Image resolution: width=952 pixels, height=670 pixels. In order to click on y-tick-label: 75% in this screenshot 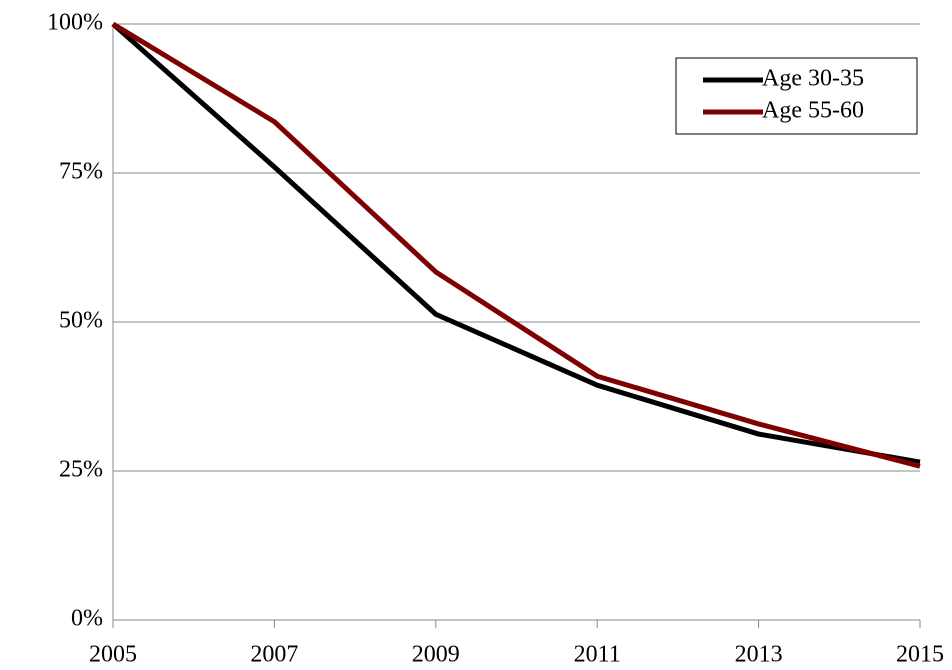, I will do `click(81, 172)`.